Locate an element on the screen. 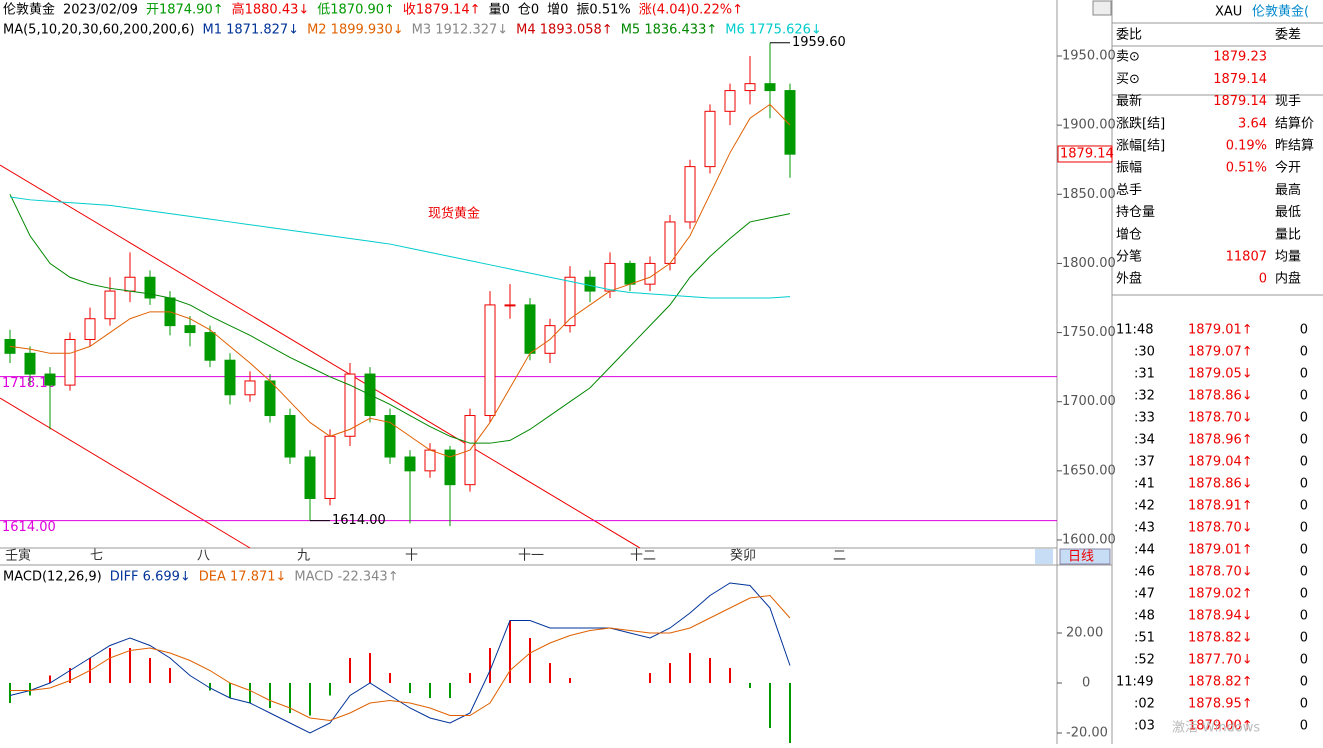 The height and width of the screenshot is (748, 1323). quote-label: 量比 is located at coordinates (1288, 234).